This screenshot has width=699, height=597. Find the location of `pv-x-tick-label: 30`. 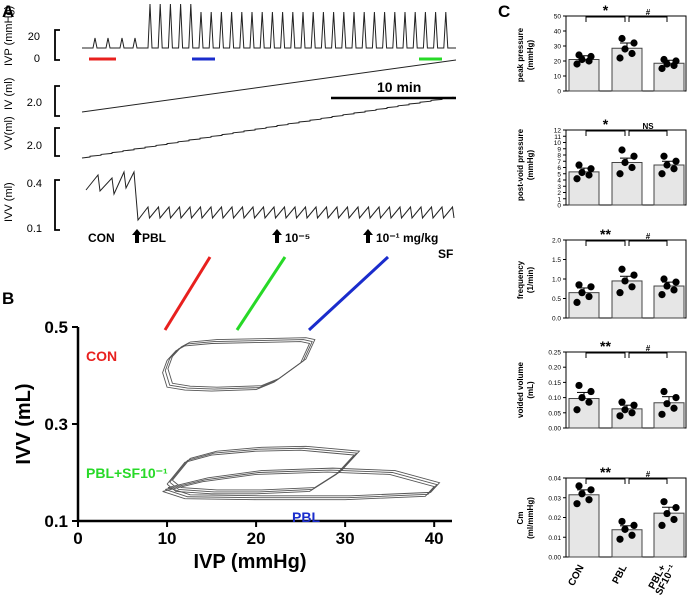

pv-x-tick-label: 30 is located at coordinates (345, 538).